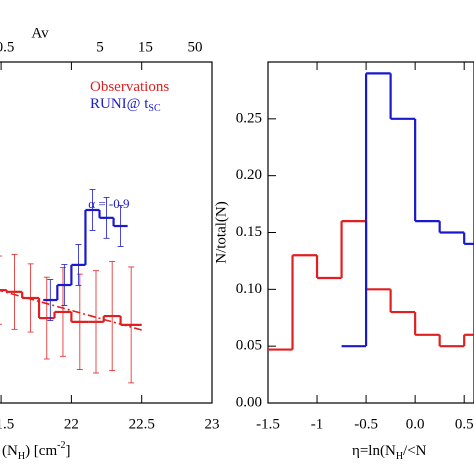 The image size is (474, 474). What do you see at coordinates (61, 445) in the screenshot?
I see `superscript: -2` at bounding box center [61, 445].